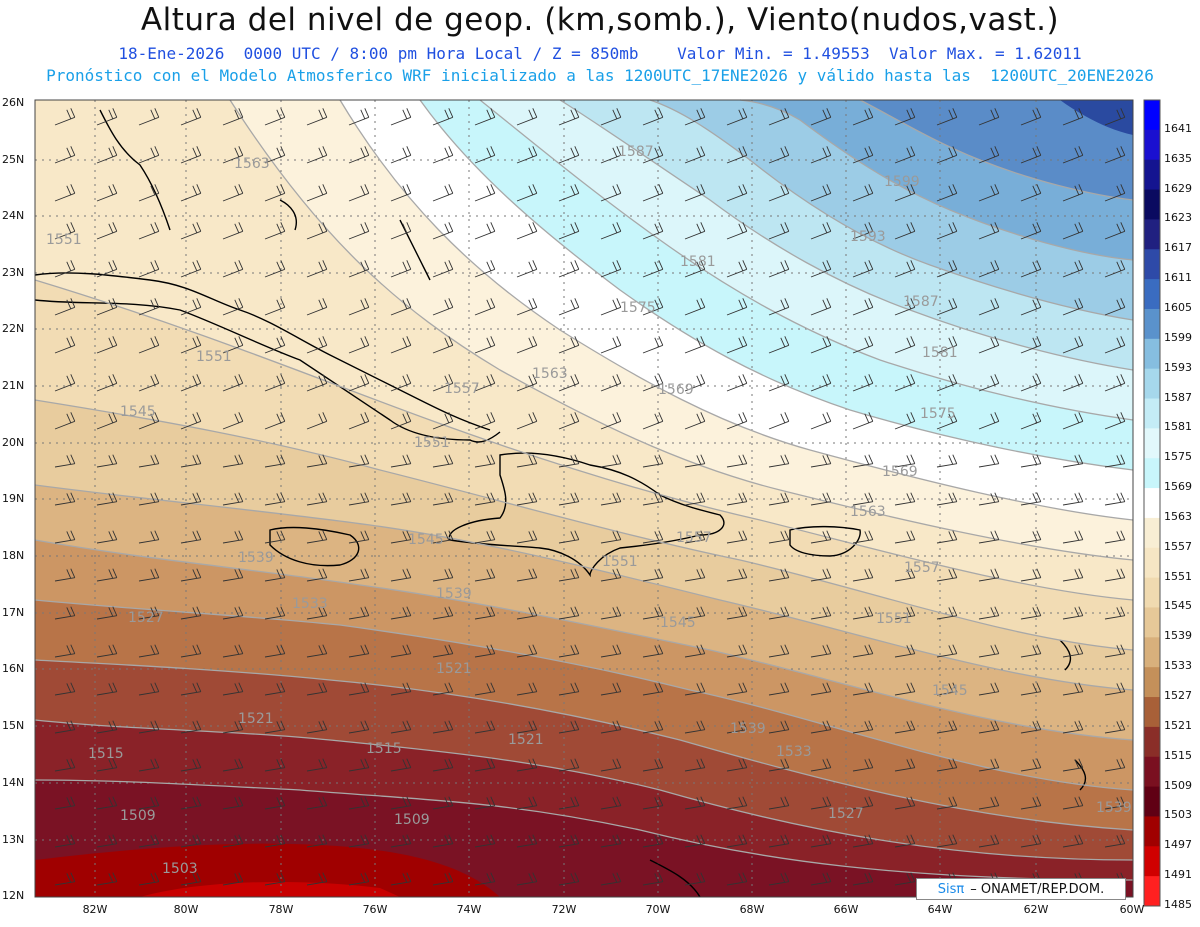 The image size is (1200, 927). Describe the element at coordinates (1178, 755) in the screenshot. I see `colorbar-label: 1515` at that location.